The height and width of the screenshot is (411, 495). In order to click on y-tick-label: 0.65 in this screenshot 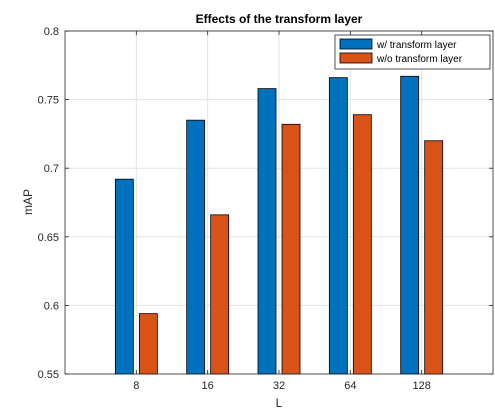, I will do `click(48, 238)`.